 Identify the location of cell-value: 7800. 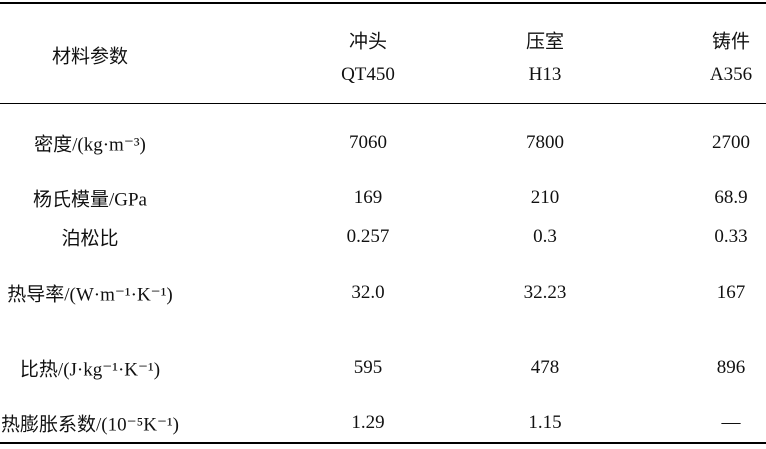
(545, 142).